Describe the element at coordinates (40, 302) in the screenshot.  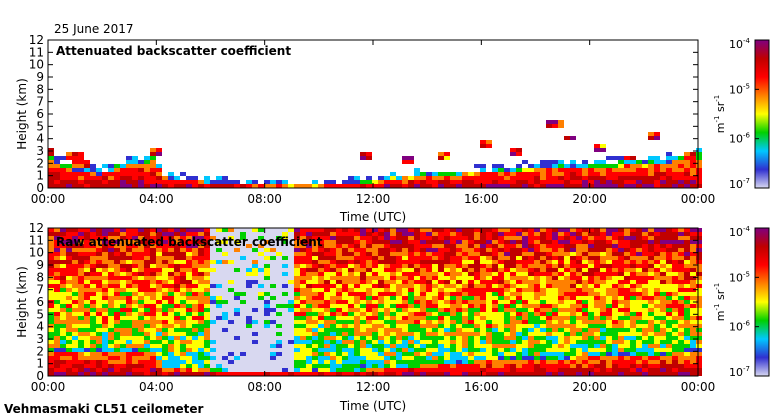
I see `y-tick-label: 6` at that location.